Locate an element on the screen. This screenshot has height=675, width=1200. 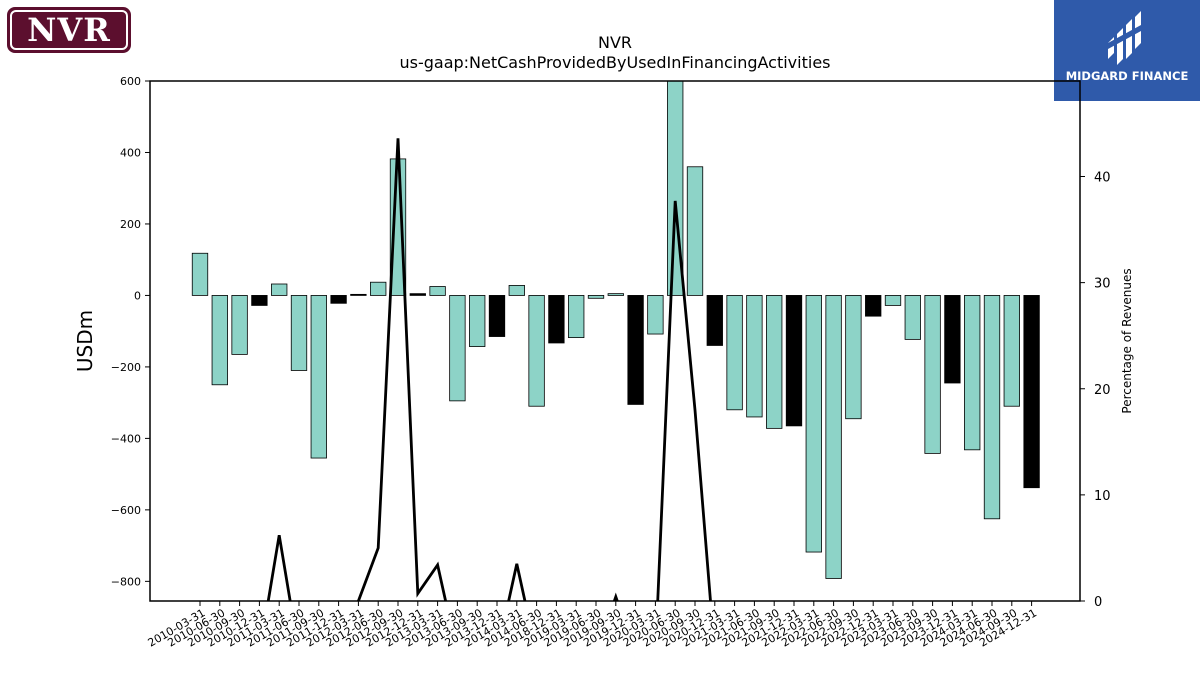
midgard-logo-text: MIDGARD FINANCE is located at coordinates (1127, 76).